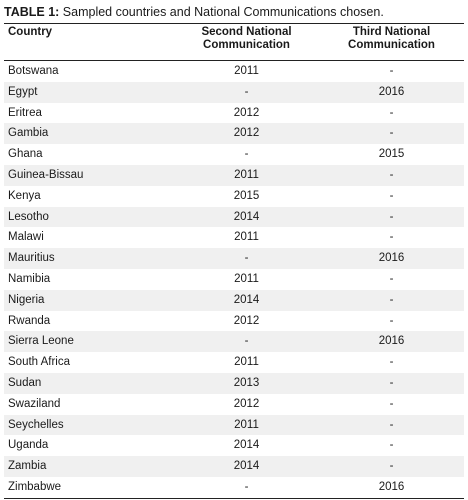 The width and height of the screenshot is (468, 500). I want to click on cell-country: Lesotho, so click(28, 216).